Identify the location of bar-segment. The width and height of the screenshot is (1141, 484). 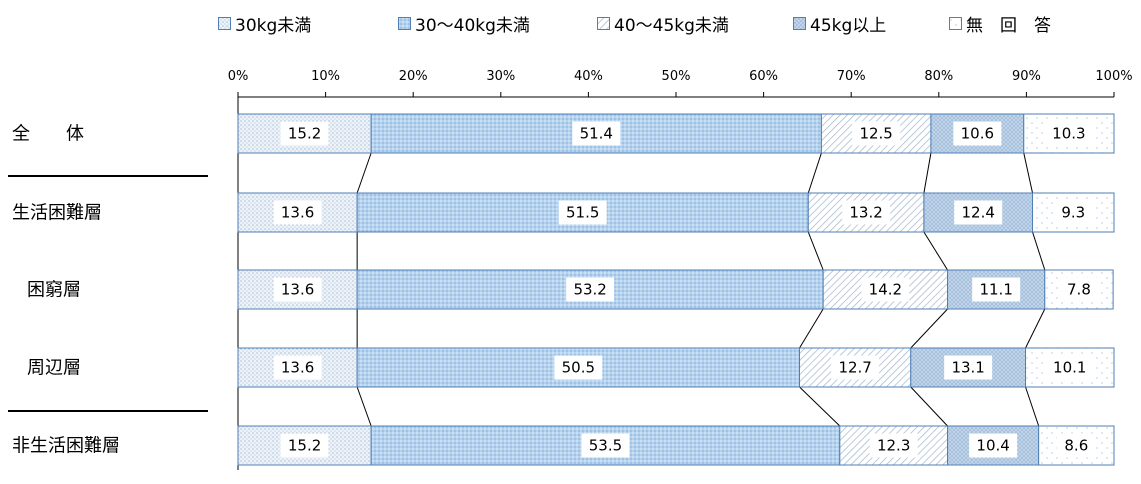
(578, 367).